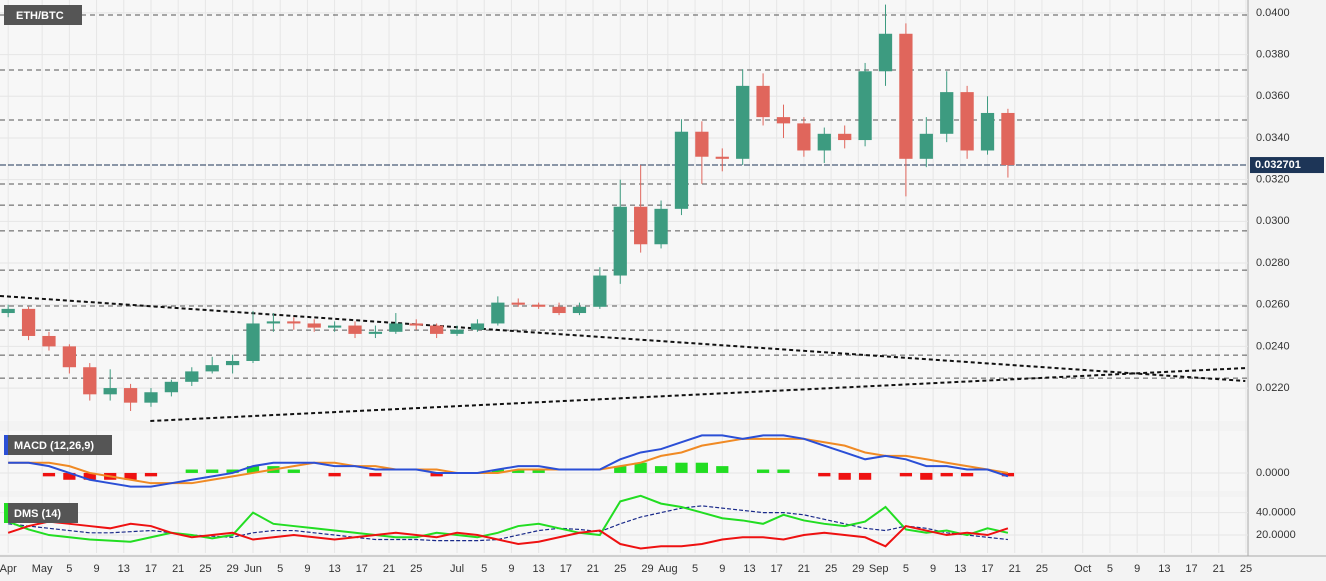 Image resolution: width=1326 pixels, height=581 pixels. What do you see at coordinates (40, 16) in the screenshot?
I see `chart-title: ETH/BTC` at bounding box center [40, 16].